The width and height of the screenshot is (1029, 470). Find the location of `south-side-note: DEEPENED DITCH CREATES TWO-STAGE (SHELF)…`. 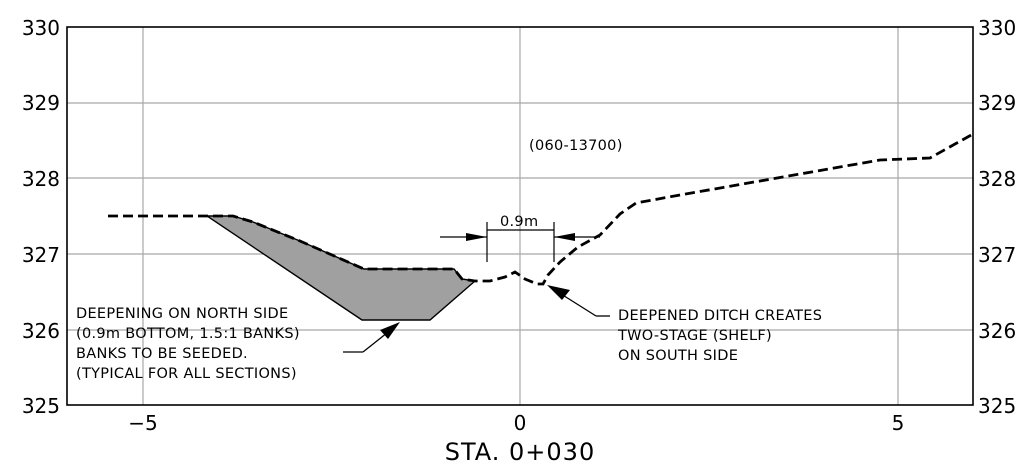

south-side-note: DEEPENED DITCH CREATES TWO-STAGE (SHELF)… is located at coordinates (719, 336).